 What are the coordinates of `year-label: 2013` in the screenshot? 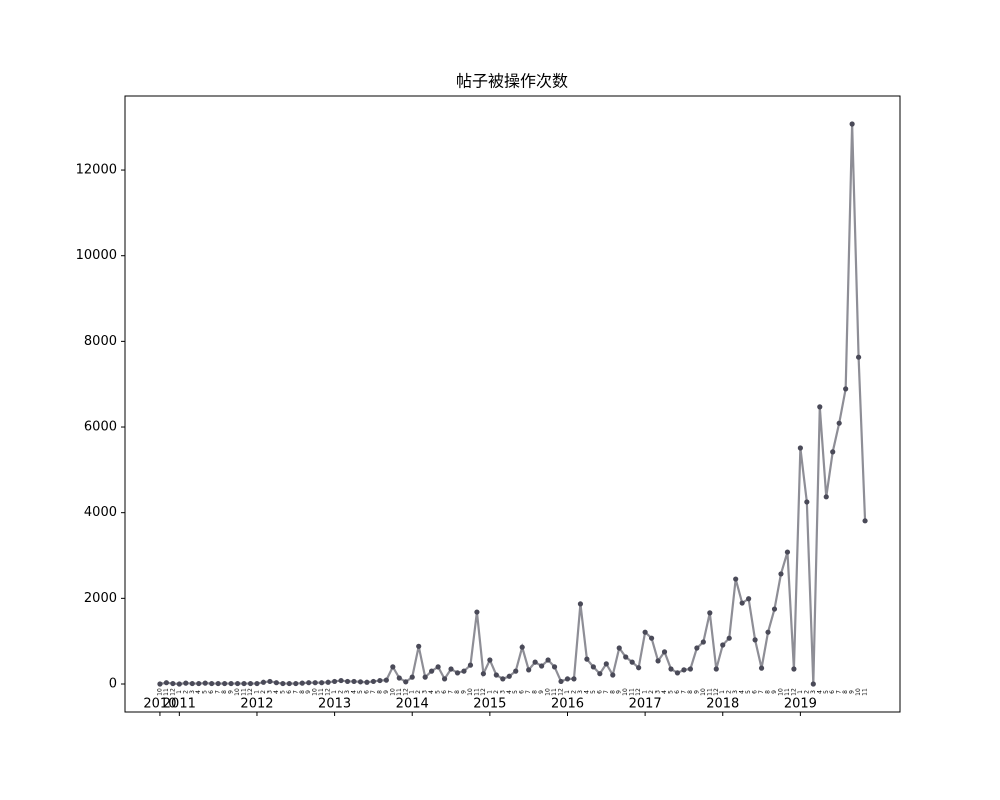 It's located at (334, 704).